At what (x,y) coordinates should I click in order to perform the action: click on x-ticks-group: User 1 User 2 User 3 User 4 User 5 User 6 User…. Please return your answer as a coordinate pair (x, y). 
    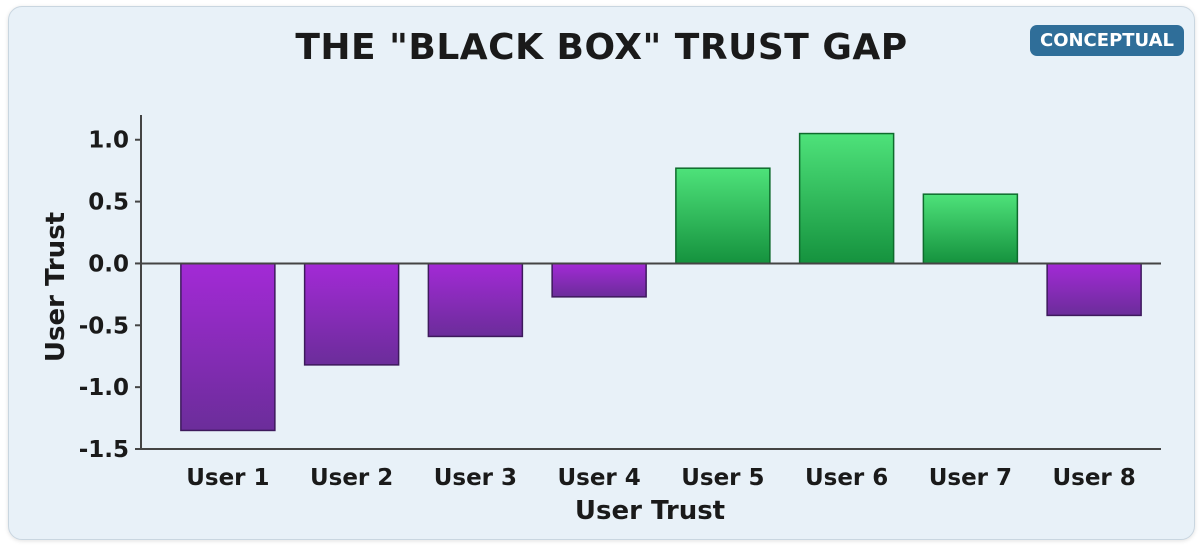
    Looking at the image, I should click on (661, 478).